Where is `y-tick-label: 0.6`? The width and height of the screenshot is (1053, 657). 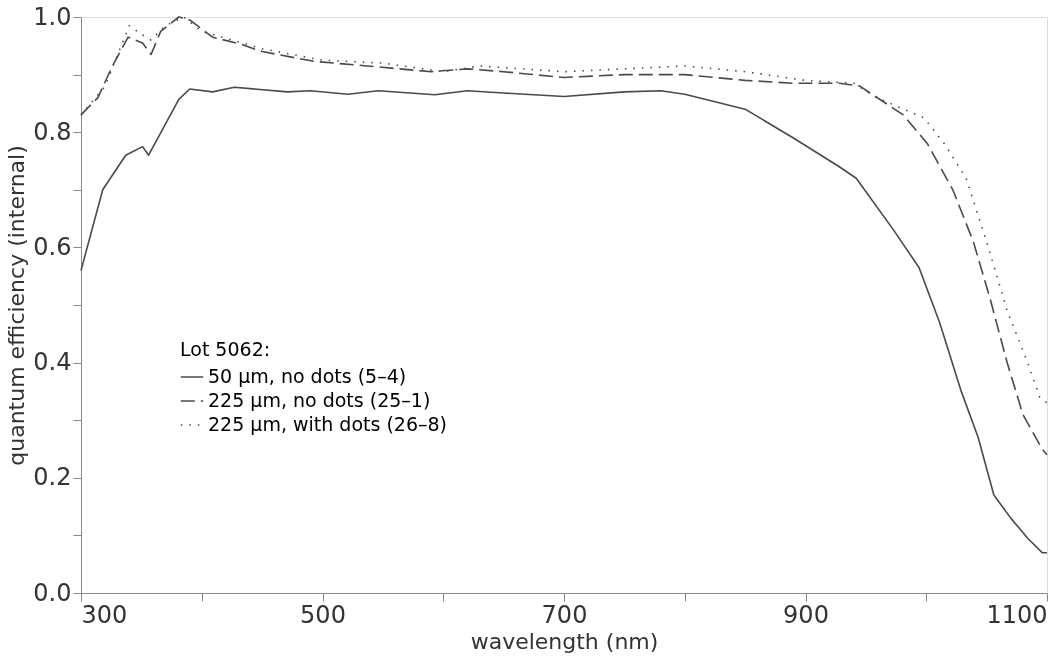
y-tick-label: 0.6 is located at coordinates (52, 246).